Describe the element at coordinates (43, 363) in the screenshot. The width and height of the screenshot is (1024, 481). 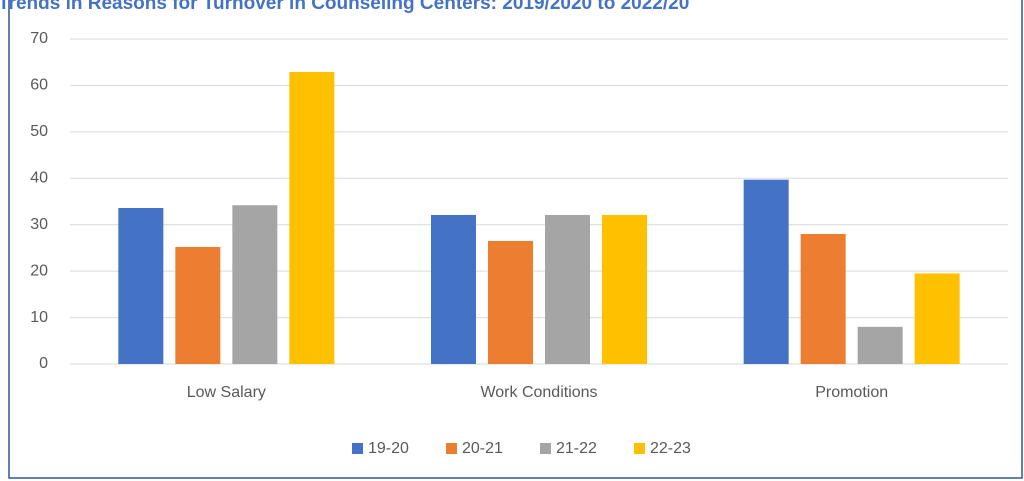
I see `y-tick-label: 0` at that location.